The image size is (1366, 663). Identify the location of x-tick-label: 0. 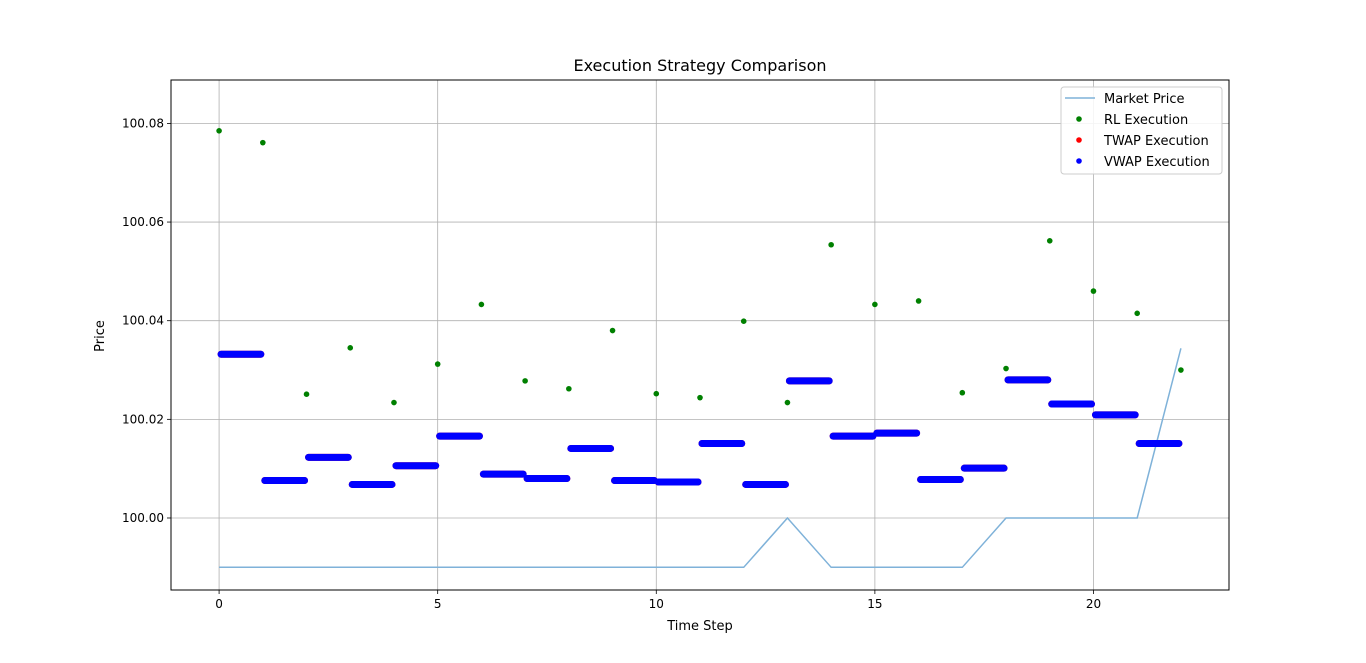
(219, 604).